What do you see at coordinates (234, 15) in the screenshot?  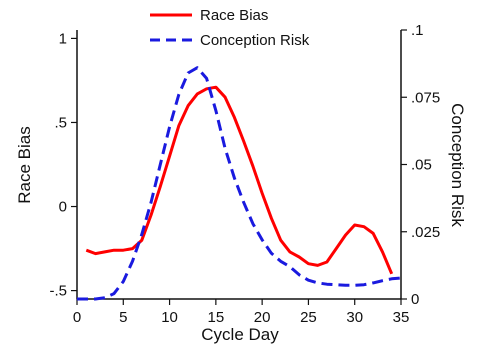 I see `legend-label-race-bias: Race Bias` at bounding box center [234, 15].